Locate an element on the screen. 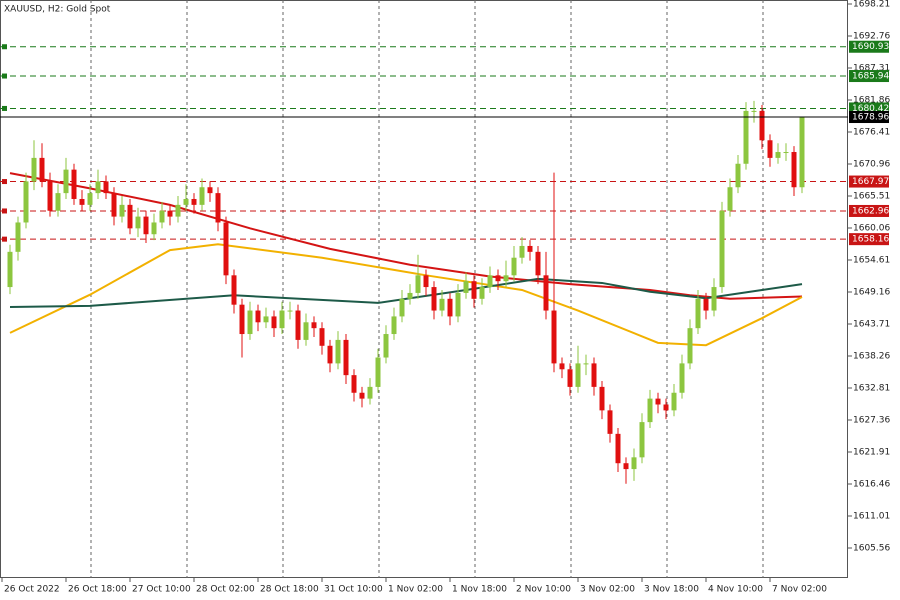 This screenshot has height=600, width=900. y-tick-label: 1605.56 is located at coordinates (871, 548).